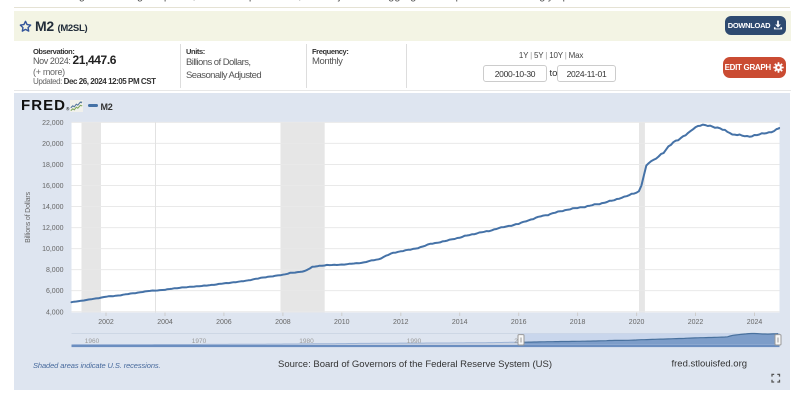 This screenshot has width=800, height=400. Describe the element at coordinates (106, 322) in the screenshot. I see `svg-text: 2002` at that location.